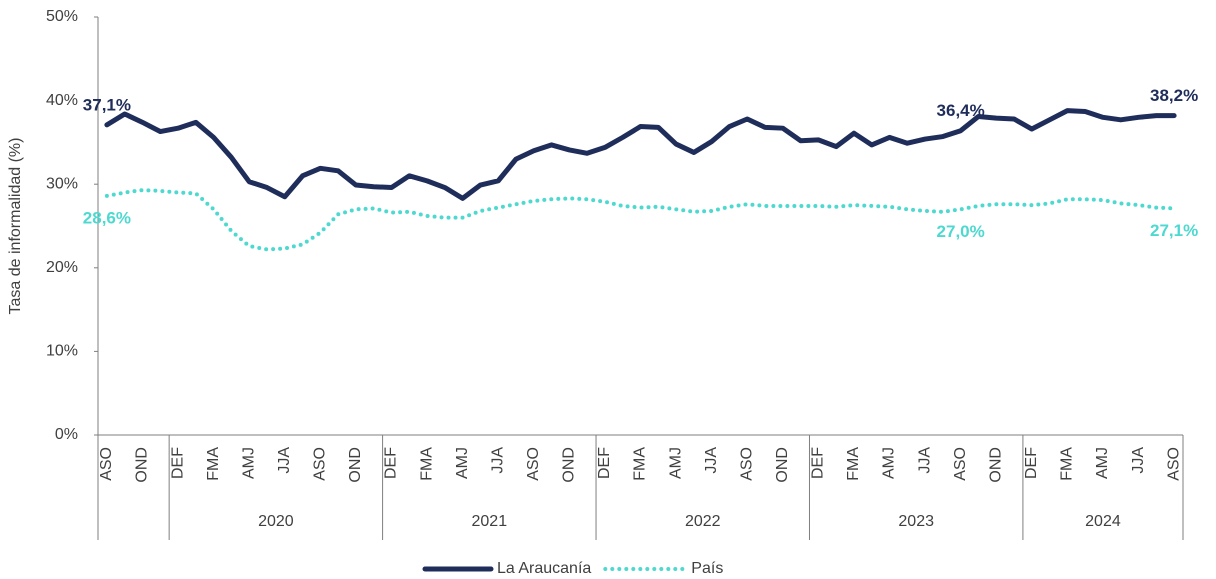 The height and width of the screenshot is (579, 1216). Describe the element at coordinates (961, 231) in the screenshot. I see `data-label: 27,0%` at that location.